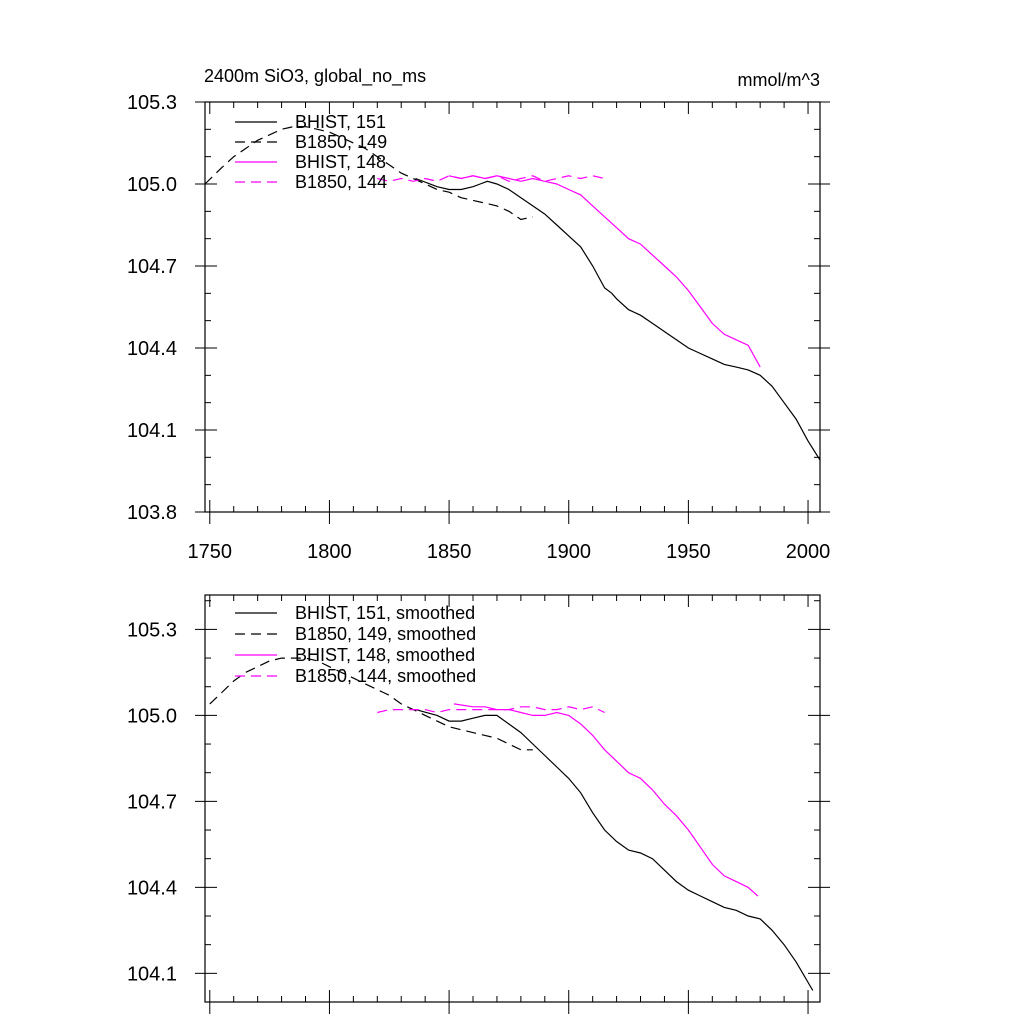 The width and height of the screenshot is (1024, 1024). Describe the element at coordinates (385, 613) in the screenshot. I see `legend-entry: BHIST, 151, smoothed` at that location.